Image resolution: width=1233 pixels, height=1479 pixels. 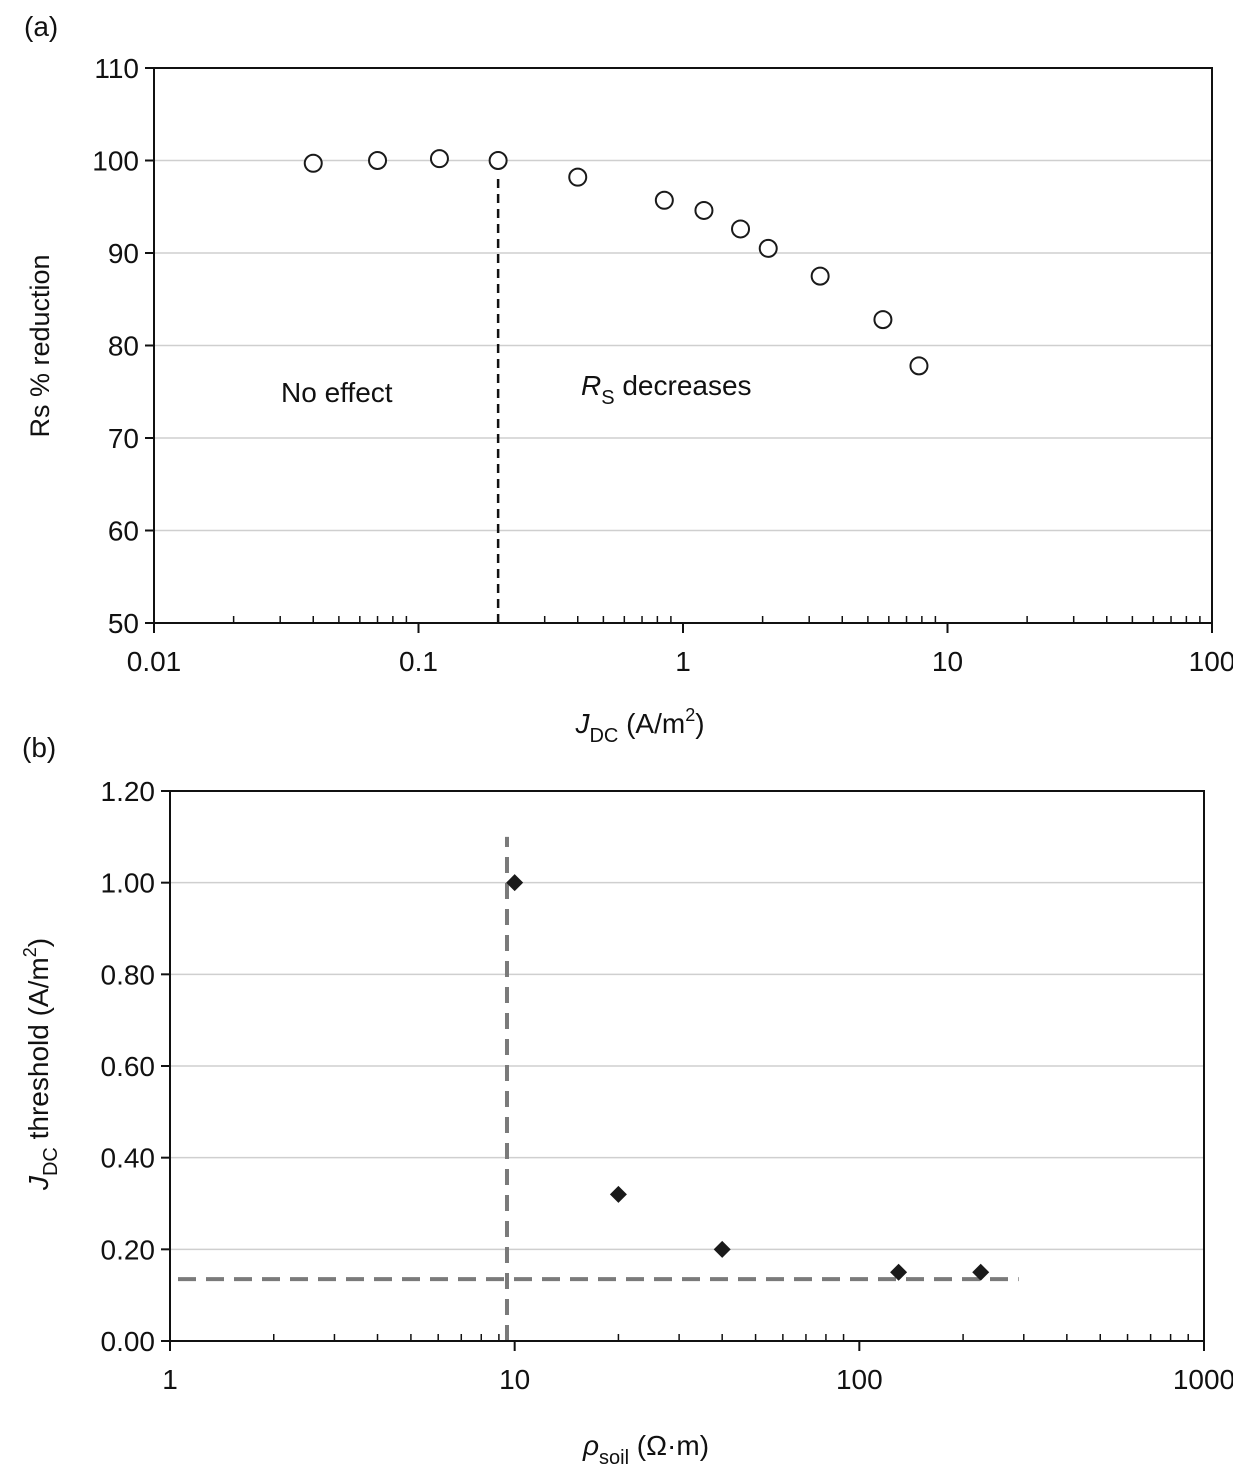 I want to click on y-tick-label: 1.20, so click(x=128, y=791).